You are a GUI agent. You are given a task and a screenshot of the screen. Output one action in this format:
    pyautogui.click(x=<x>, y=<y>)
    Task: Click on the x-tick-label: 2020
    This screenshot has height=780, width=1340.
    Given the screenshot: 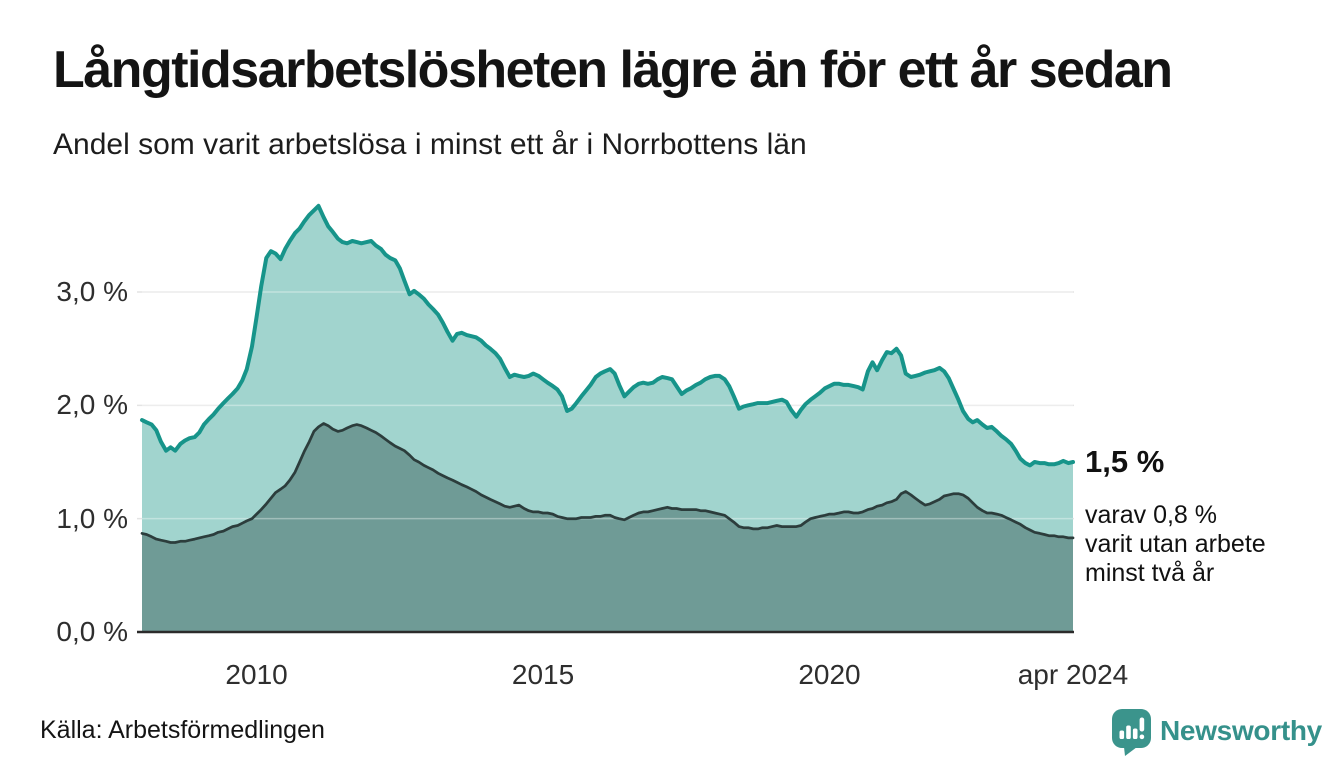 What is the action you would take?
    pyautogui.click(x=829, y=674)
    